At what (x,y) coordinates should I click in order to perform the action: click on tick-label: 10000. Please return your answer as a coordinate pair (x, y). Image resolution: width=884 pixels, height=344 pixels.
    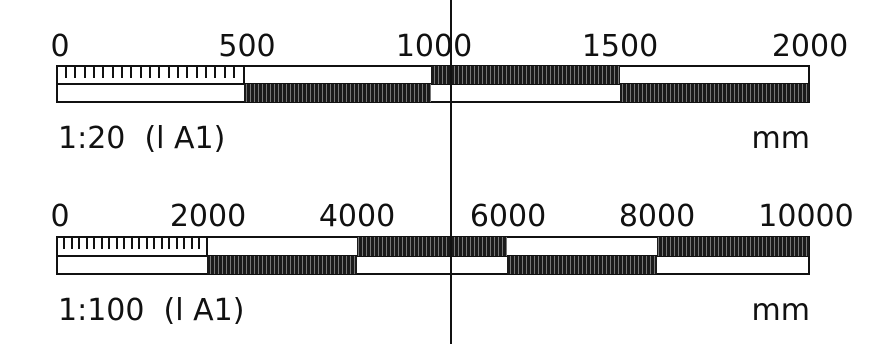
    Looking at the image, I should click on (805, 216).